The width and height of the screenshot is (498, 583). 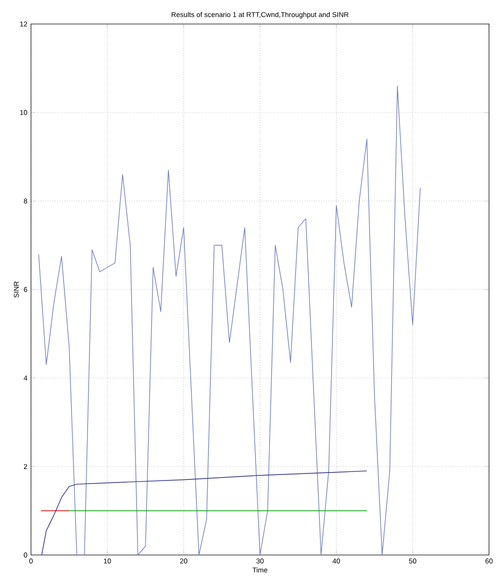 What do you see at coordinates (204, 512) in the screenshot?
I see `line-series` at bounding box center [204, 512].